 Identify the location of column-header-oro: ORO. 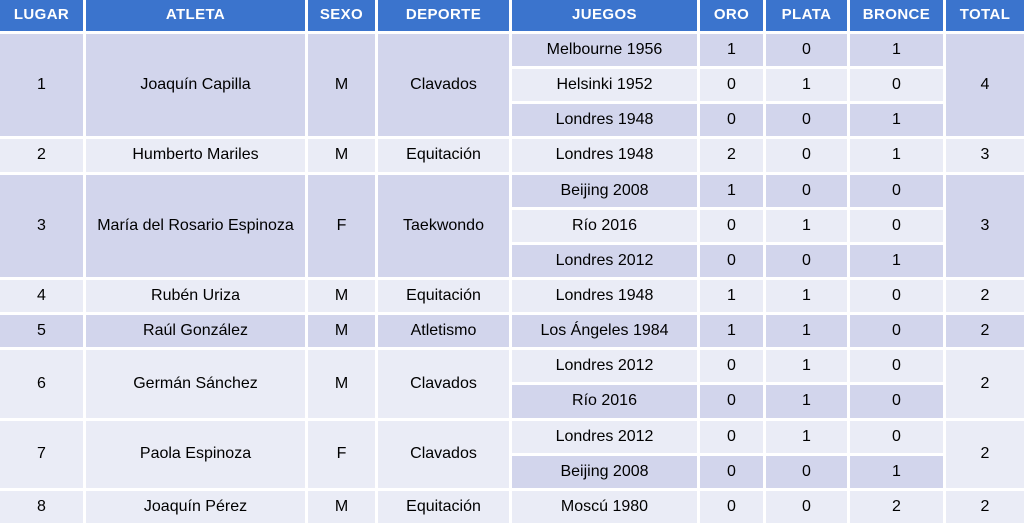
(731, 15).